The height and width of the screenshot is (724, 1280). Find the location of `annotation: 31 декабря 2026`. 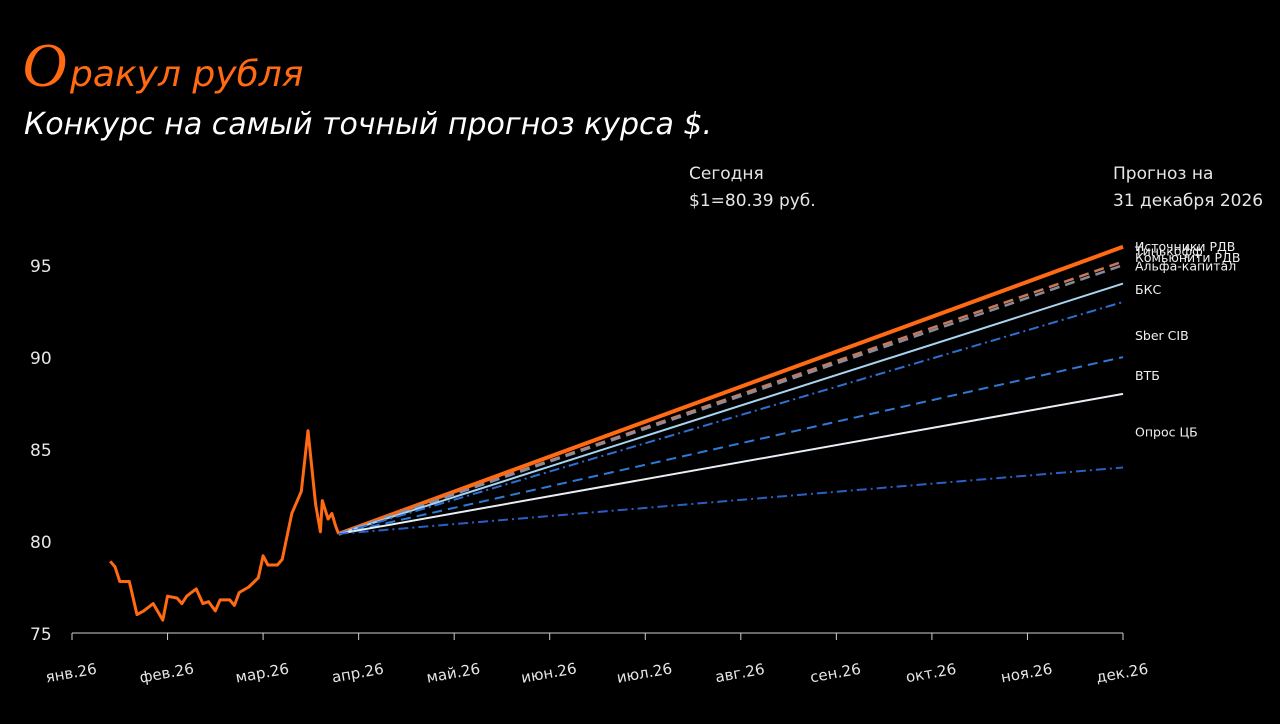

annotation: 31 декабря 2026 is located at coordinates (1188, 201).